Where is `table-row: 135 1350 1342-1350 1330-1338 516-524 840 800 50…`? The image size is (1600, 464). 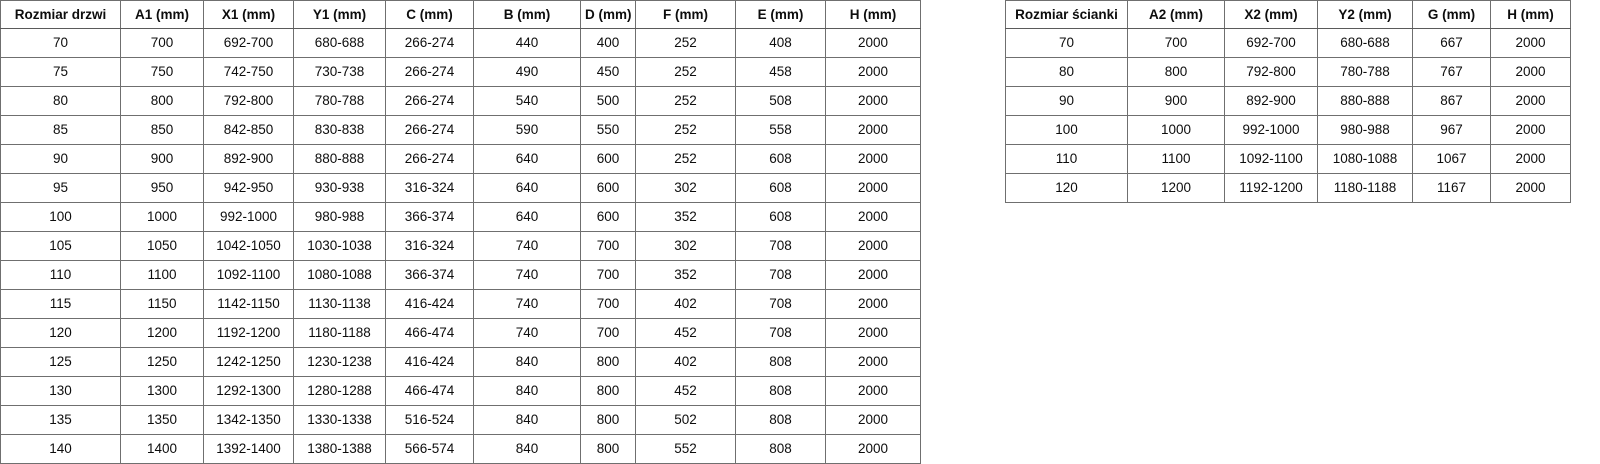 table-row: 135 1350 1342-1350 1330-1338 516-524 840 800 50… is located at coordinates (460, 420).